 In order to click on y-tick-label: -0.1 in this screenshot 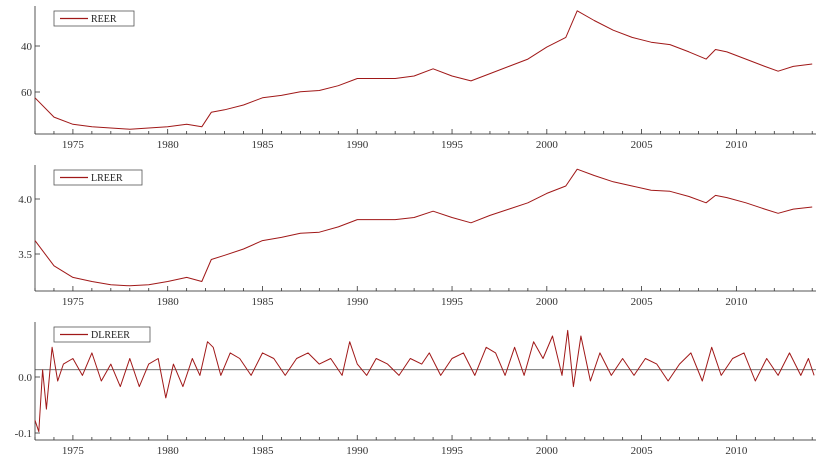, I will do `click(23, 434)`.